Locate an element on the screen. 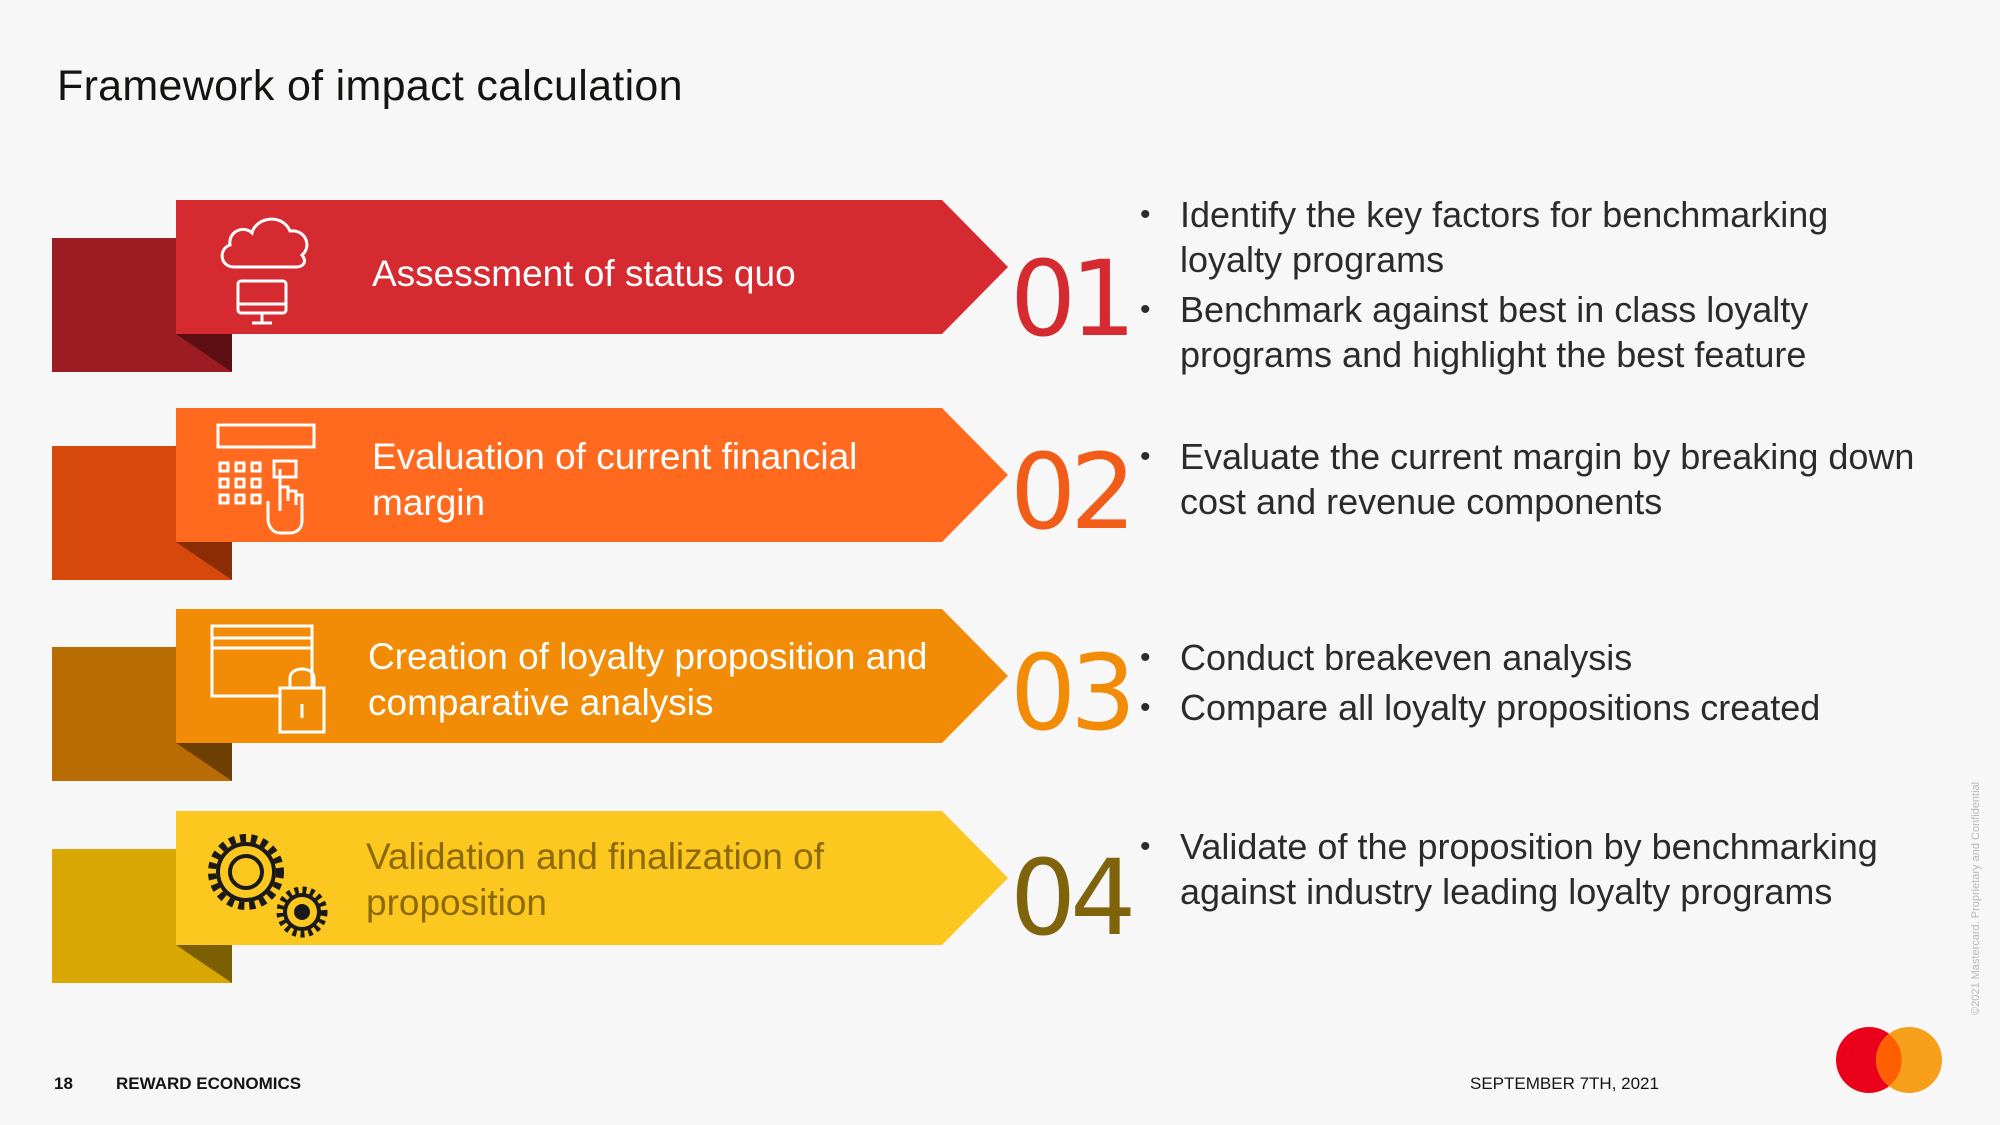  step-2-fold is located at coordinates (204, 561).